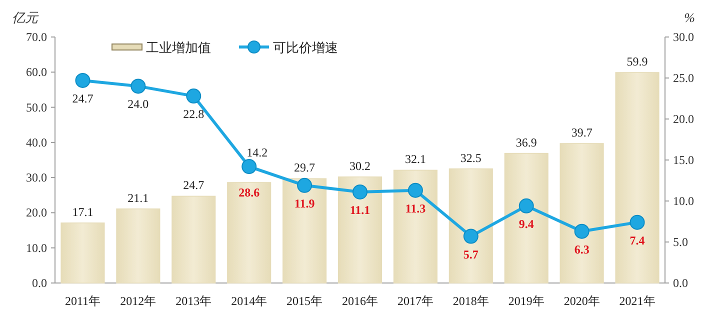  I want to click on data-label: 36.9, so click(526, 142).